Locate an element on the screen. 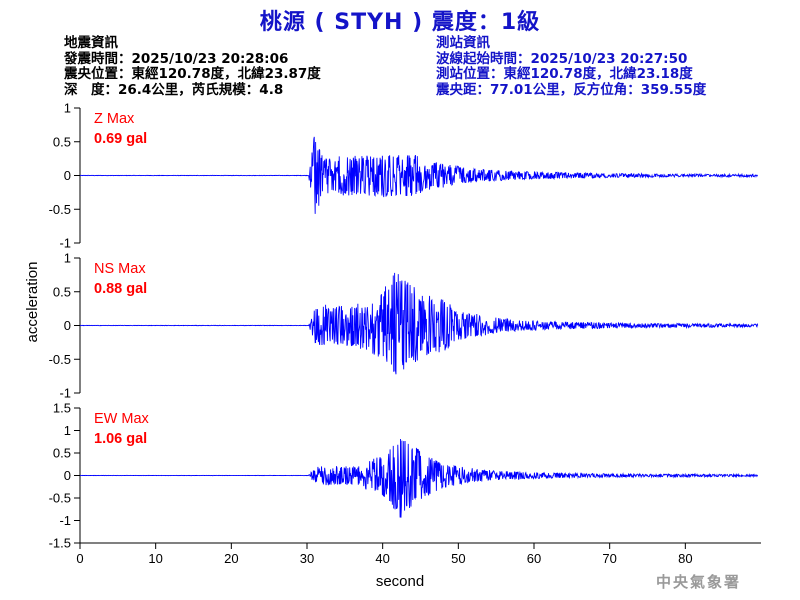 Image resolution: width=800 pixels, height=600 pixels. depth-magnitude: 深 度：26.4公里，芮氏規模：4.8 is located at coordinates (174, 89).